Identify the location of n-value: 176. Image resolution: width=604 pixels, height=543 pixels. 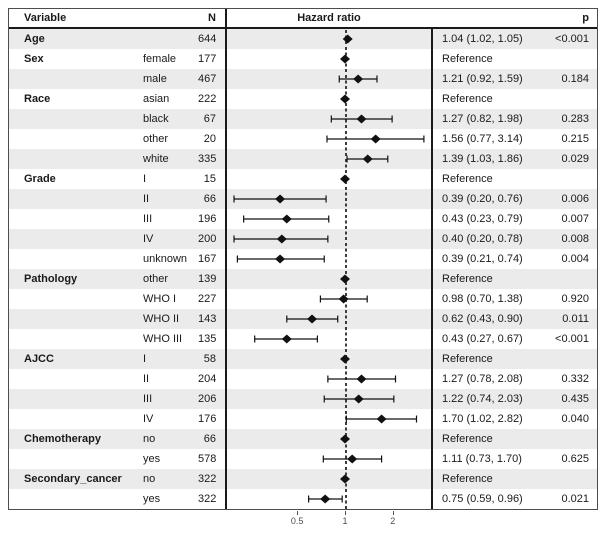
(207, 419).